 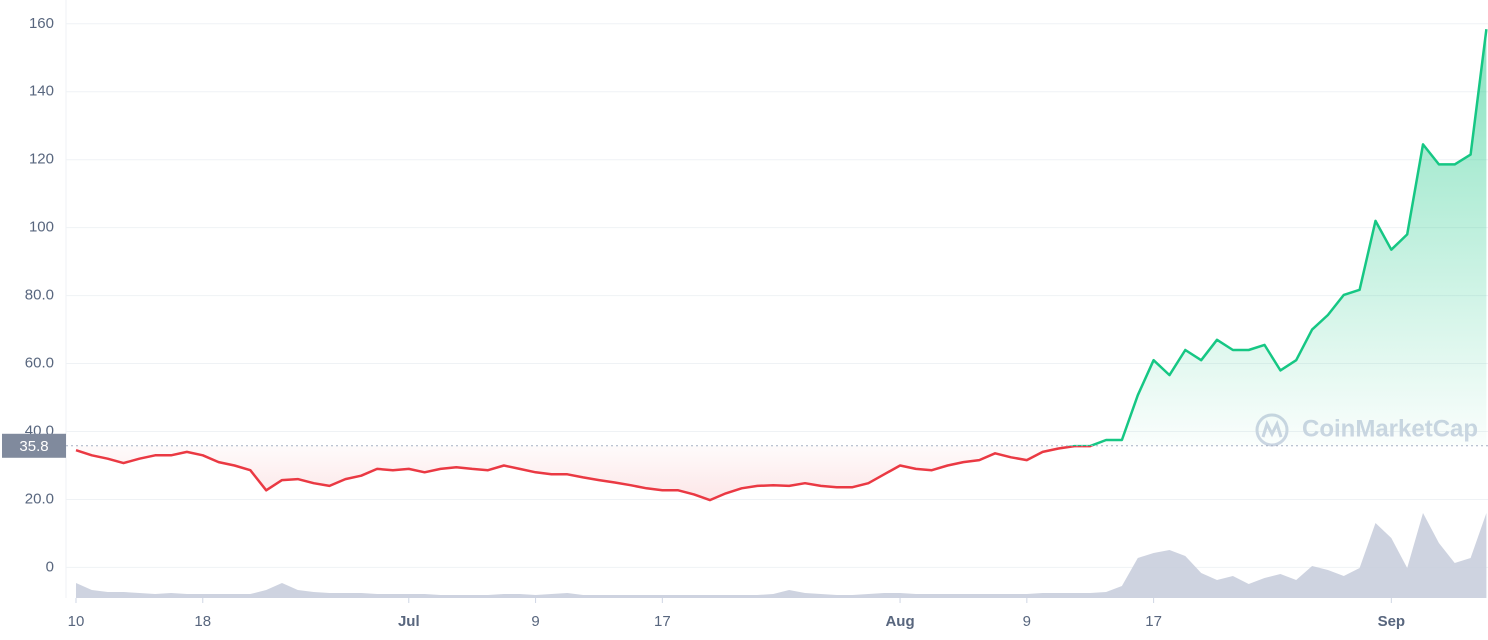 What do you see at coordinates (1392, 621) in the screenshot?
I see `x-tick-label: Sep` at bounding box center [1392, 621].